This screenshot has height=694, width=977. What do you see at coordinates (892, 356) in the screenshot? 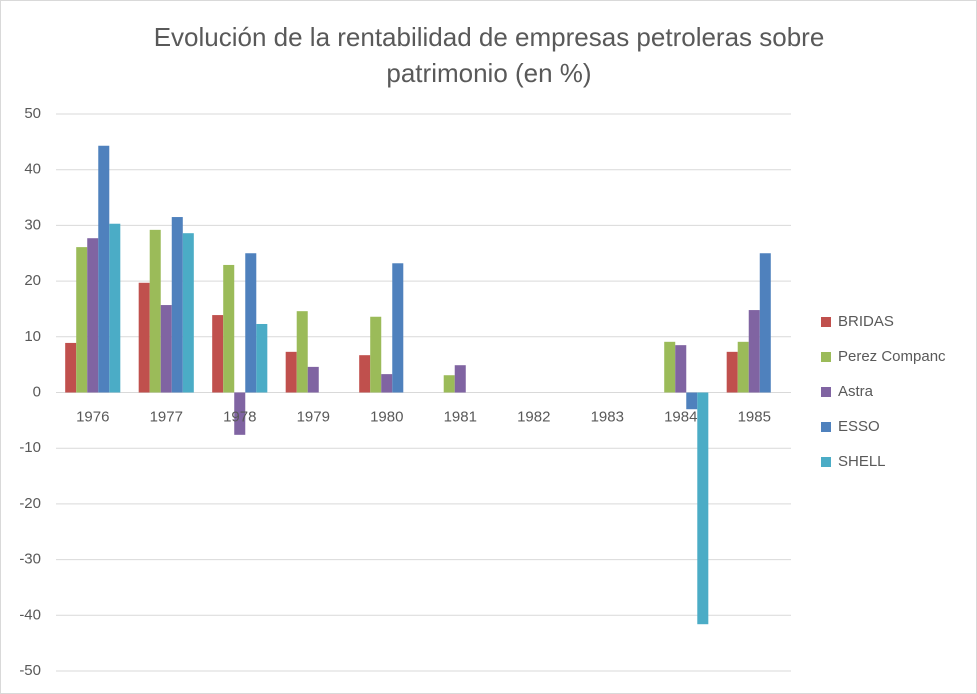
I see `legend-label: Perez Companc` at bounding box center [892, 356].